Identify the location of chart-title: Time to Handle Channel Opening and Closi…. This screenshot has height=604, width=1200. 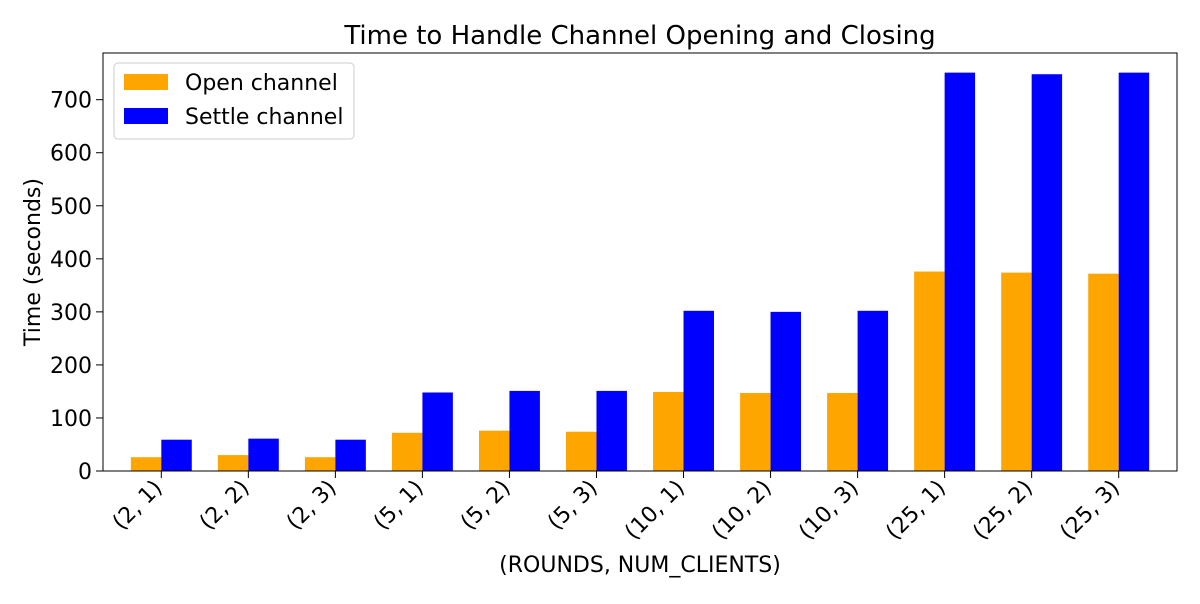
(639, 36).